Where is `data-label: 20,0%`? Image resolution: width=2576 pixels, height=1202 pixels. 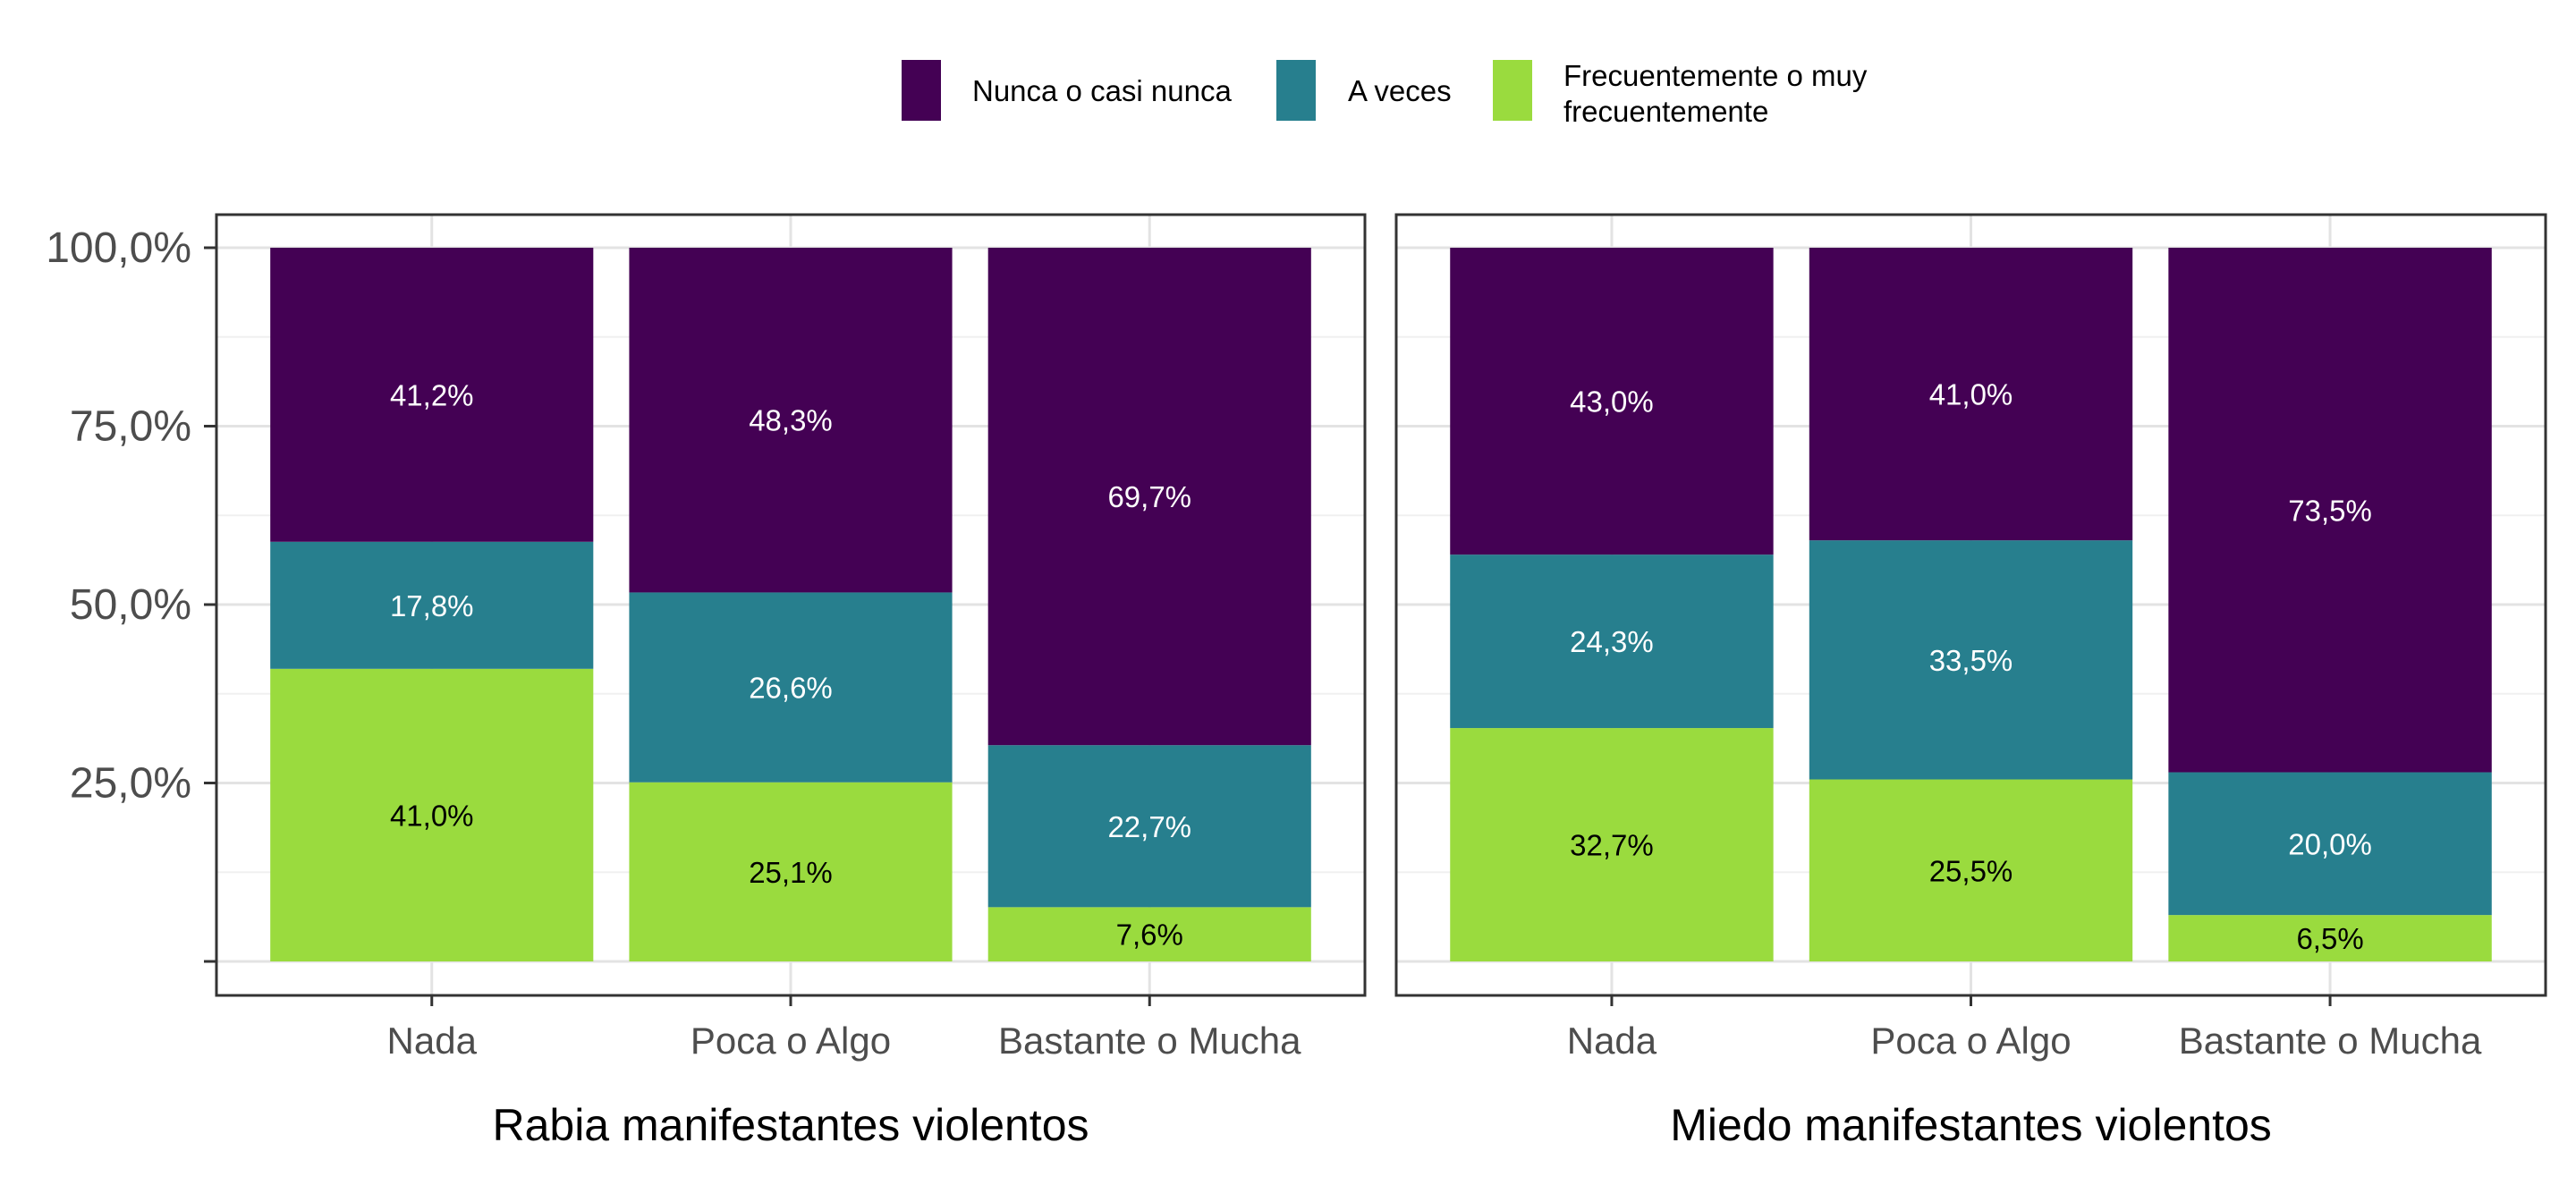 data-label: 20,0% is located at coordinates (2330, 843).